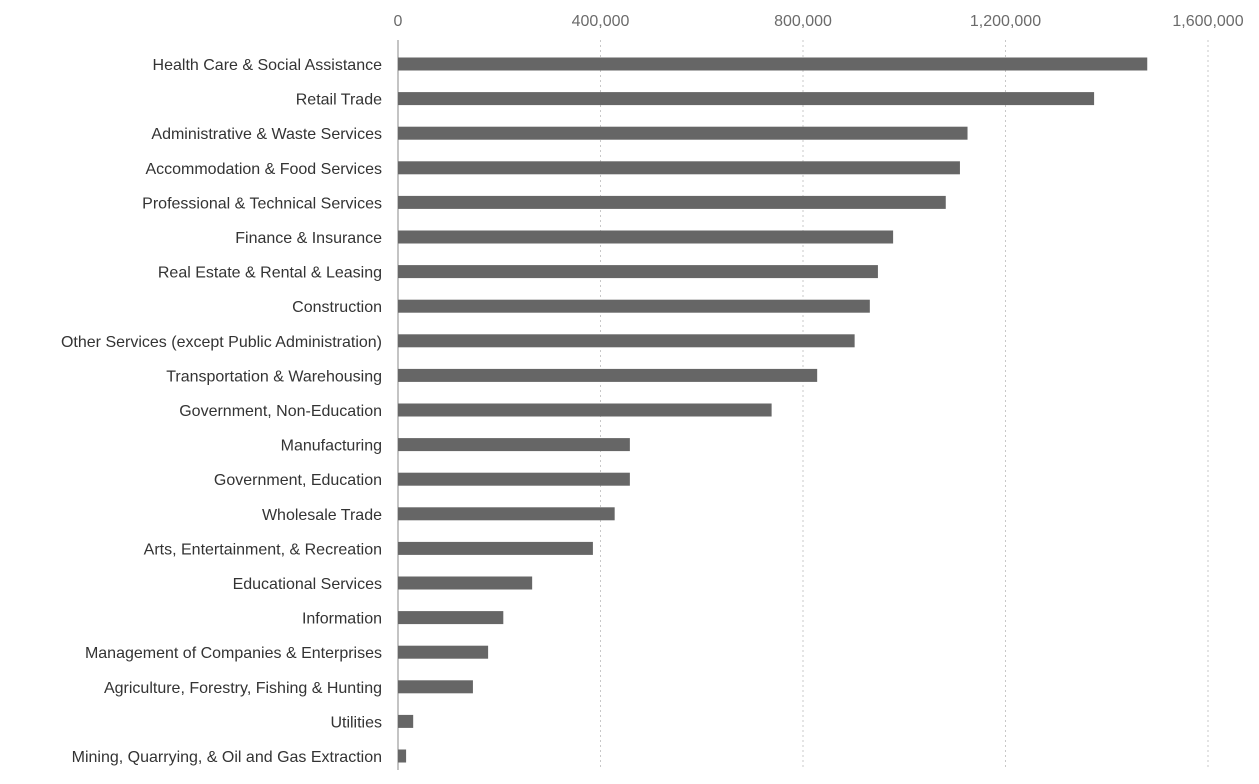  Describe the element at coordinates (308, 238) in the screenshot. I see `category-label: Finance & Insurance` at that location.